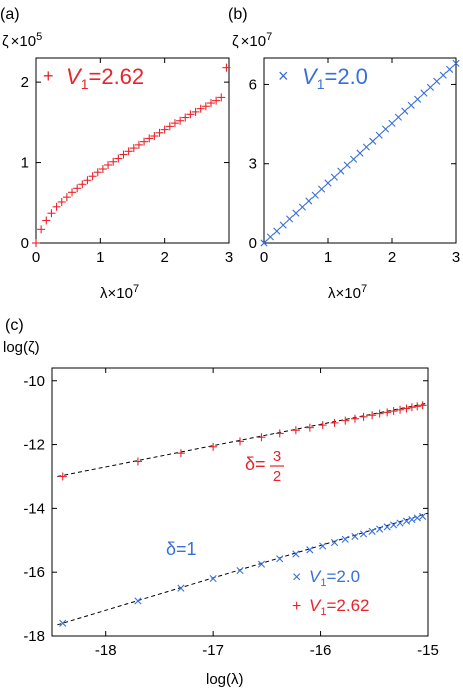  Describe the element at coordinates (225, 679) in the screenshot. I see `panel-c-xlabel: log(λ)` at that location.